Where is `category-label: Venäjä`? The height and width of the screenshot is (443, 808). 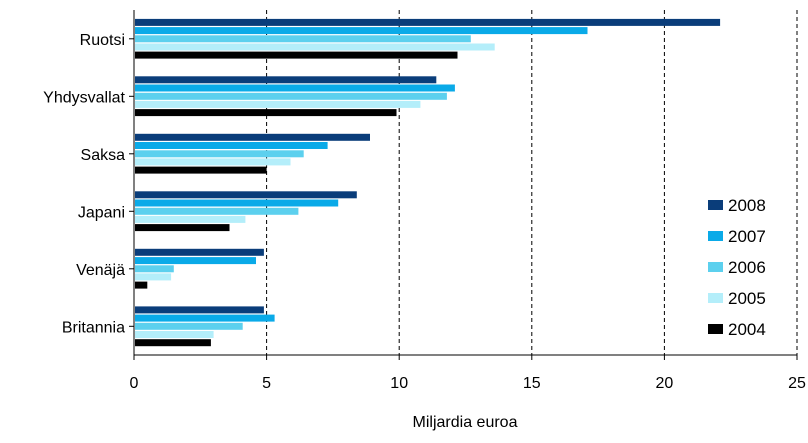 category-label: Venäjä is located at coordinates (100, 270).